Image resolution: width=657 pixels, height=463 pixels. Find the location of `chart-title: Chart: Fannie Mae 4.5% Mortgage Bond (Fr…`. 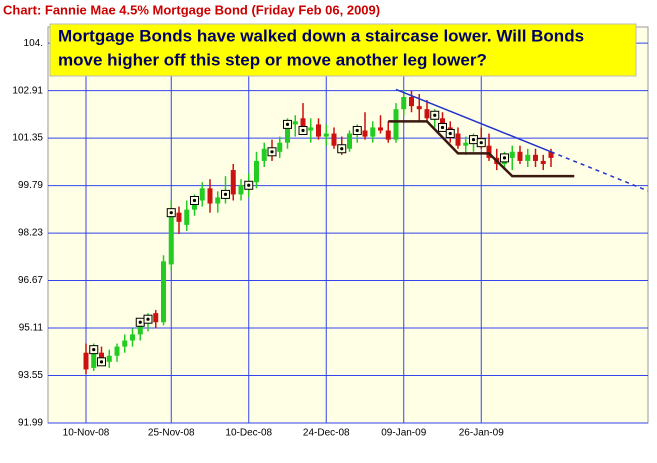

chart-title: Chart: Fannie Mae 4.5% Mortgage Bond (Fr… is located at coordinates (191, 9).